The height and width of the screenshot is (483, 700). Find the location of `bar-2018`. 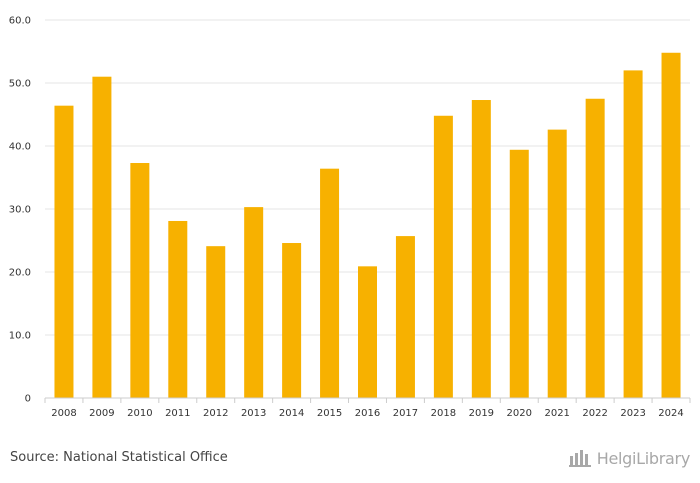

bar-2018 is located at coordinates (443, 256).